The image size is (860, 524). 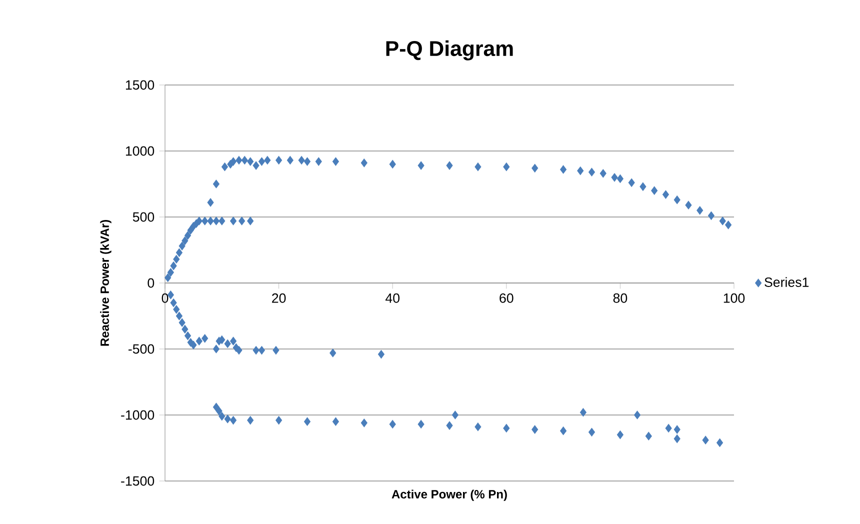 What do you see at coordinates (449, 495) in the screenshot?
I see `x-axis-title: Active Power (% Pn)` at bounding box center [449, 495].